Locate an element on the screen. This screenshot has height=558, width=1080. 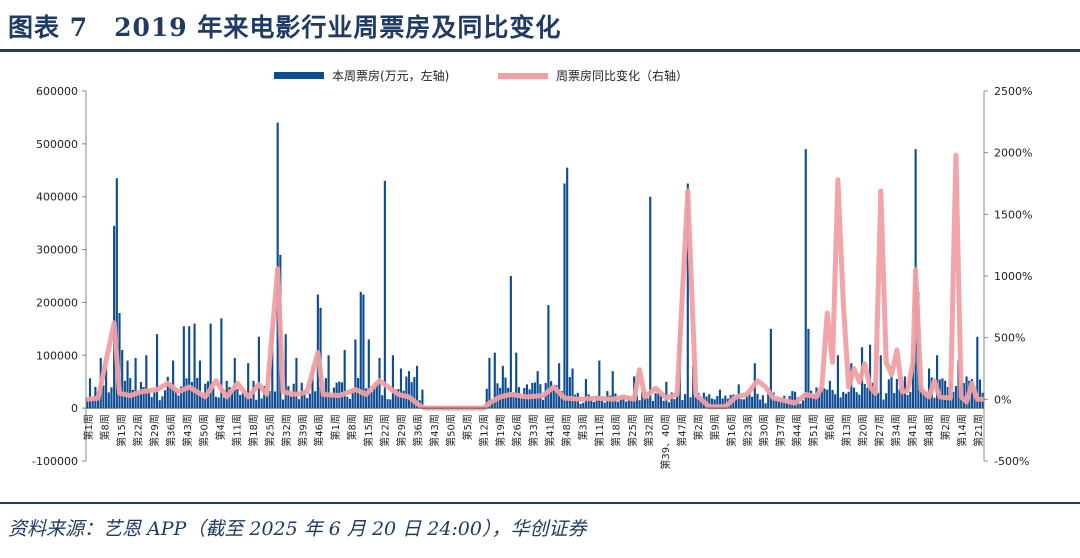
x-tick-label: 第12周 is located at coordinates (484, 430).